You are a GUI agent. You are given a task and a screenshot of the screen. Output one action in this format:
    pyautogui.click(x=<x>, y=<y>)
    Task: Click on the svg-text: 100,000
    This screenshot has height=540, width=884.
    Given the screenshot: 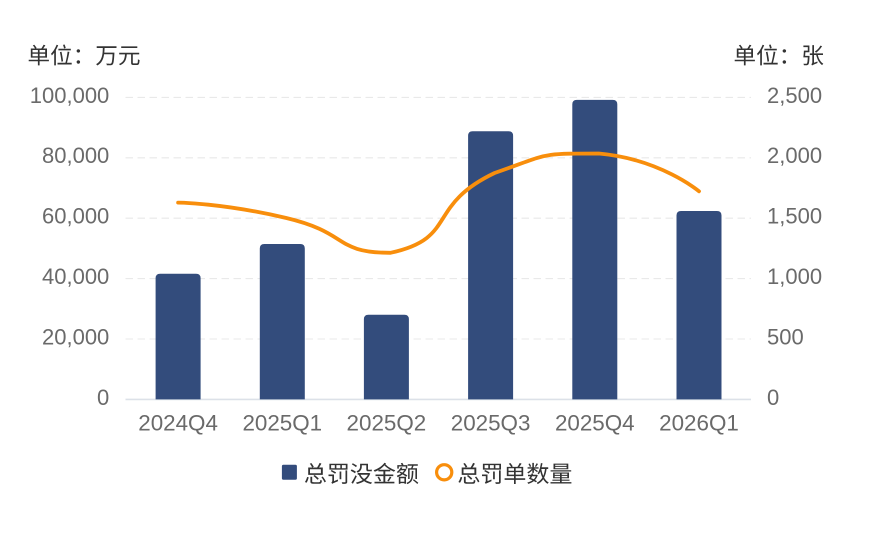 What is the action you would take?
    pyautogui.click(x=70, y=95)
    